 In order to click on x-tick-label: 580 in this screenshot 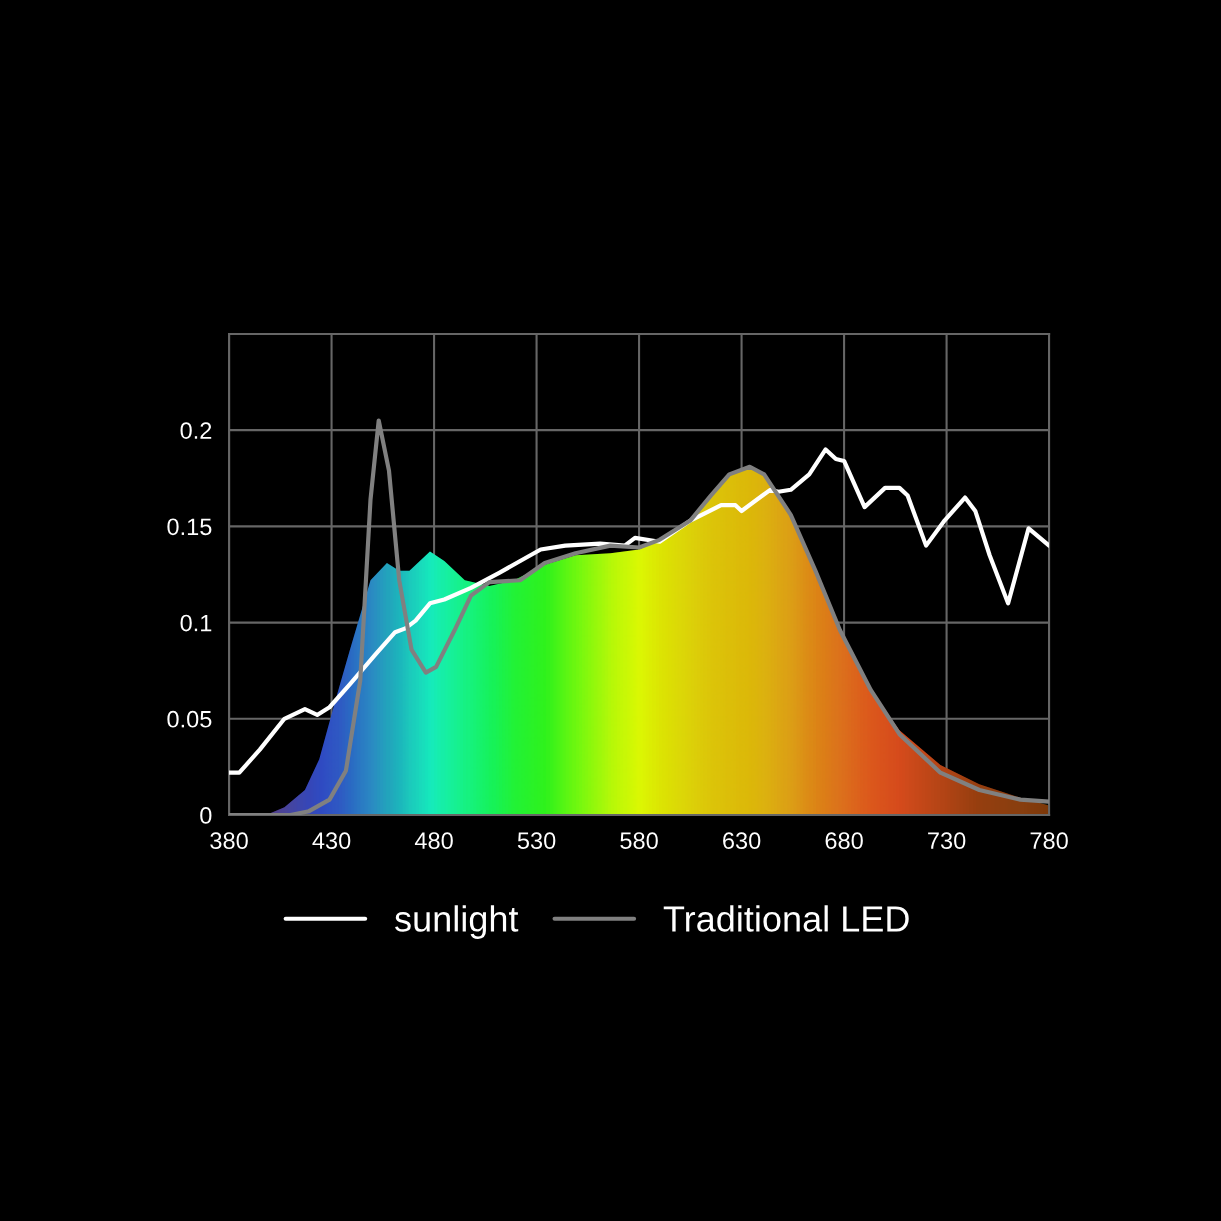, I will do `click(639, 841)`.